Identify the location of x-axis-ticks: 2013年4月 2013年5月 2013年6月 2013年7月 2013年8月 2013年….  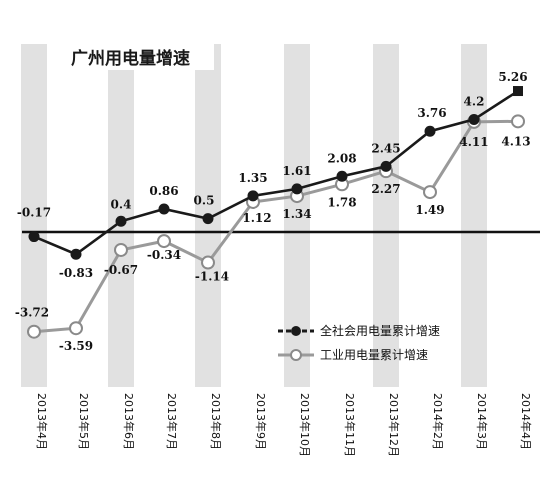
(284, 425).